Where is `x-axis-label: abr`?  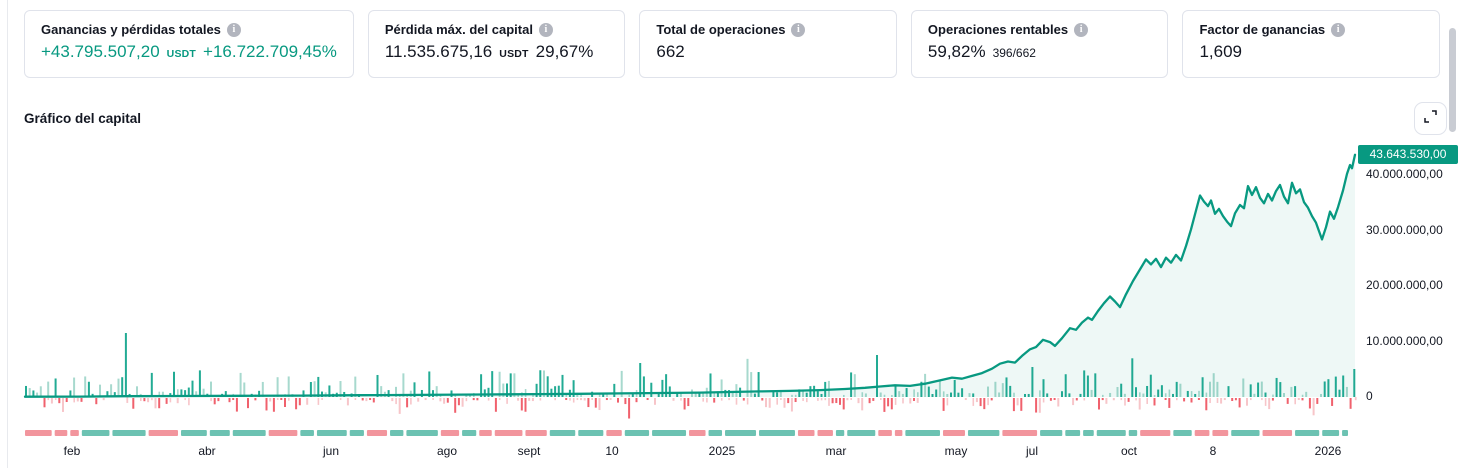 x-axis-label: abr is located at coordinates (207, 451).